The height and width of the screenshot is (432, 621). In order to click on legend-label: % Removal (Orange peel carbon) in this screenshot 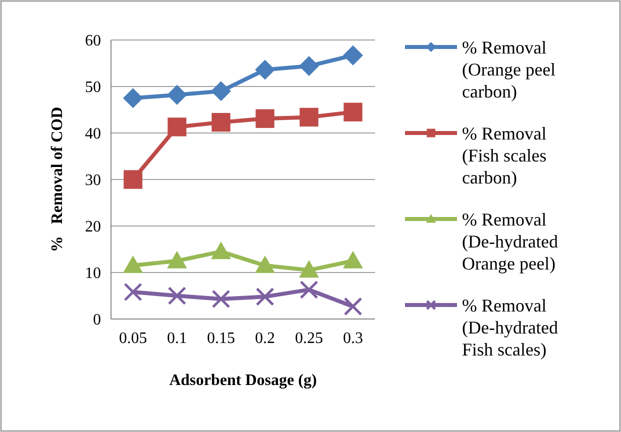, I will do `click(509, 69)`.